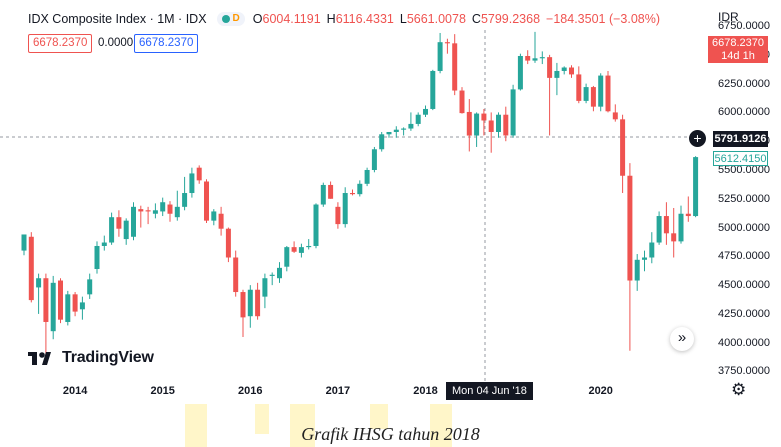 The image size is (781, 447). What do you see at coordinates (744, 227) in the screenshot?
I see `price-tick-label: 5000.0000` at bounding box center [744, 227].